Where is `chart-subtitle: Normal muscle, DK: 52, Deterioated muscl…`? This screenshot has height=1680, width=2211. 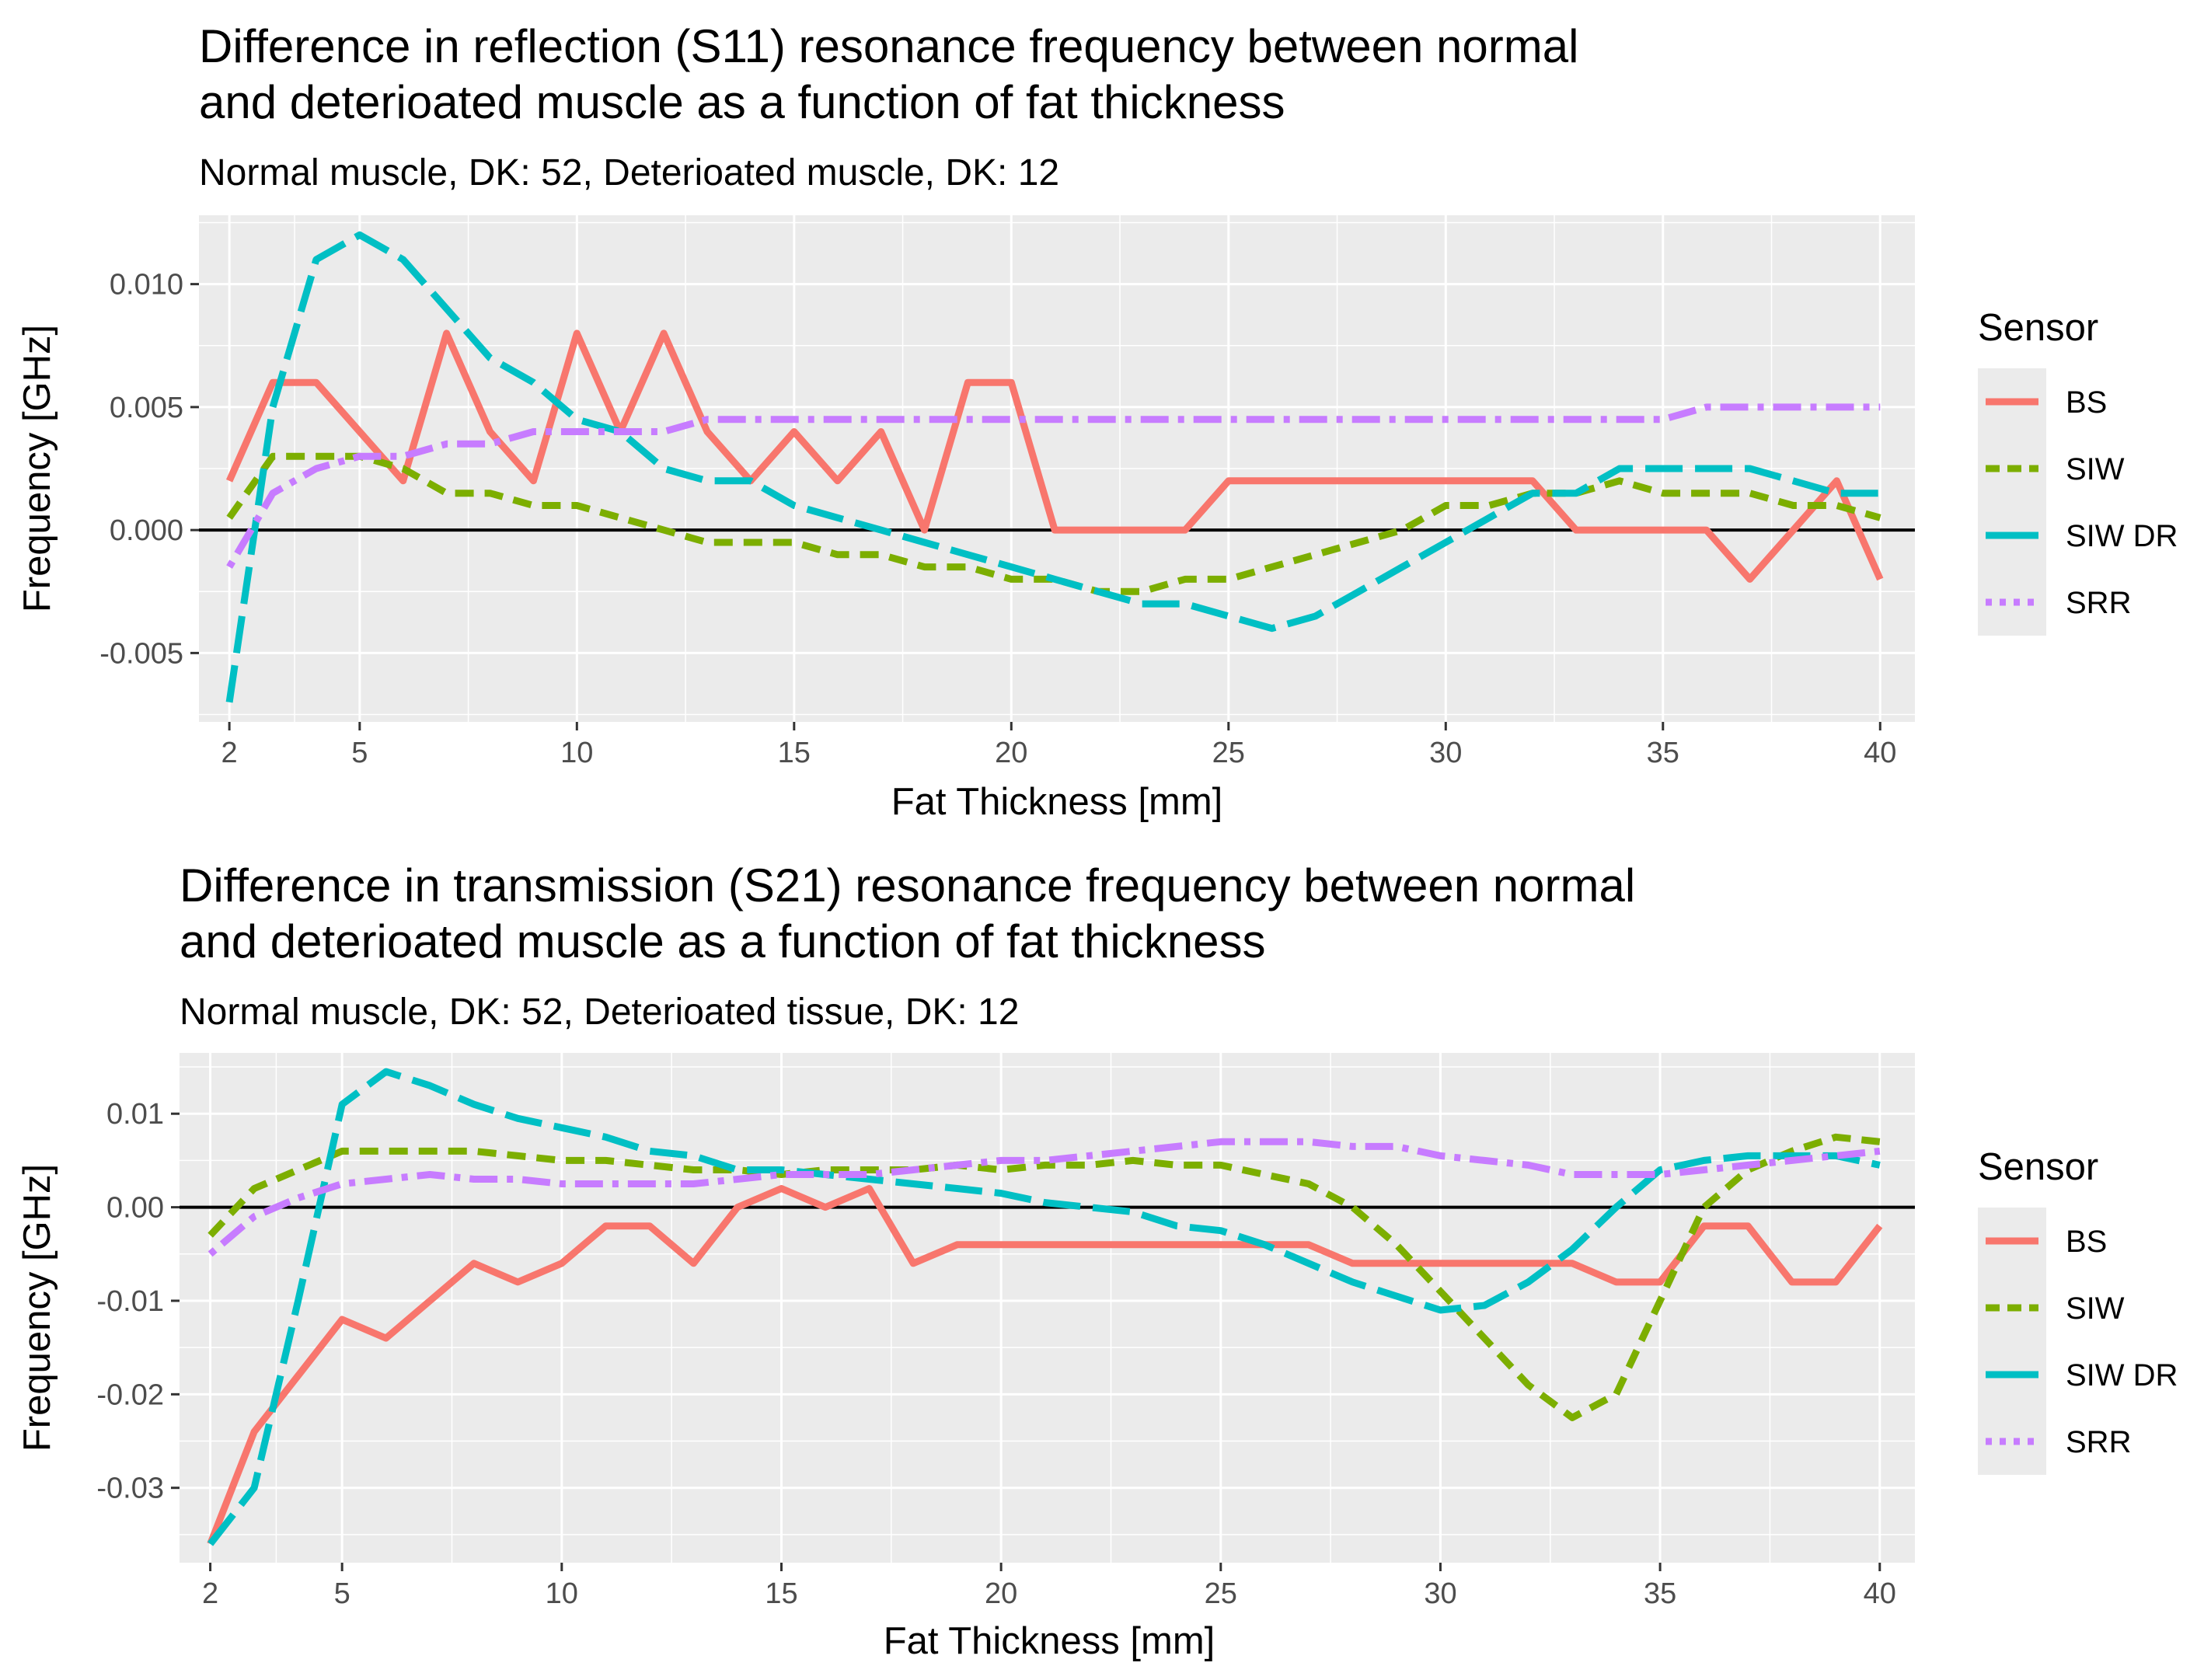
chart-subtitle: Normal muscle, DK: 52, Deterioated muscl… is located at coordinates (629, 173).